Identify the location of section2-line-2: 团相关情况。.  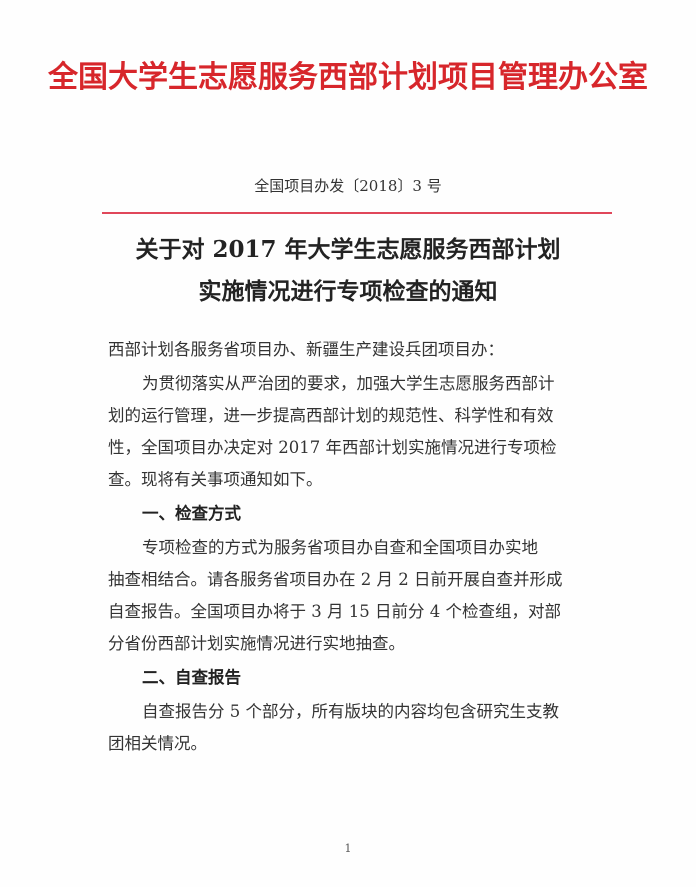
(157, 743).